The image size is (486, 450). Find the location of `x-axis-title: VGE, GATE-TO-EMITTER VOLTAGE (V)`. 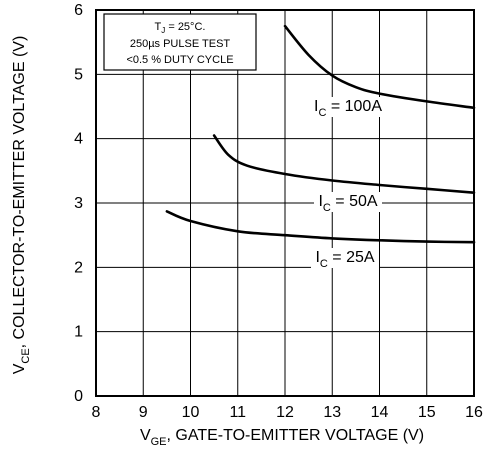

x-axis-title: VGE, GATE-TO-EMITTER VOLTAGE (V) is located at coordinates (282, 437).